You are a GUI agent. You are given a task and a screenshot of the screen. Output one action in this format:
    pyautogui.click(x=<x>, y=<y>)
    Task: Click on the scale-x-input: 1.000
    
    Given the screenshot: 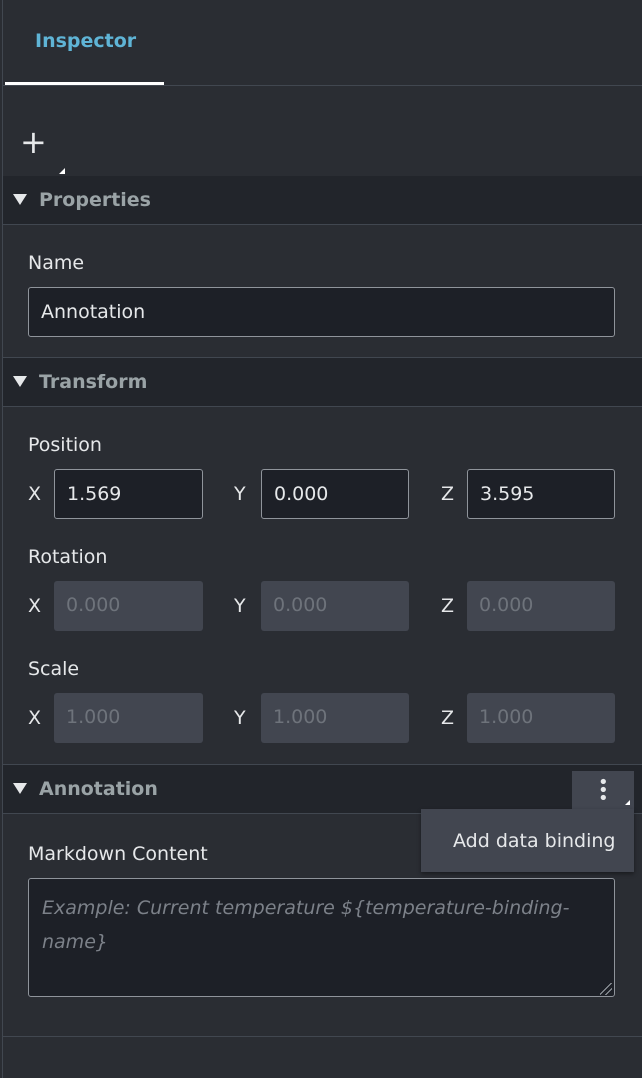 What is the action you would take?
    pyautogui.click(x=128, y=718)
    